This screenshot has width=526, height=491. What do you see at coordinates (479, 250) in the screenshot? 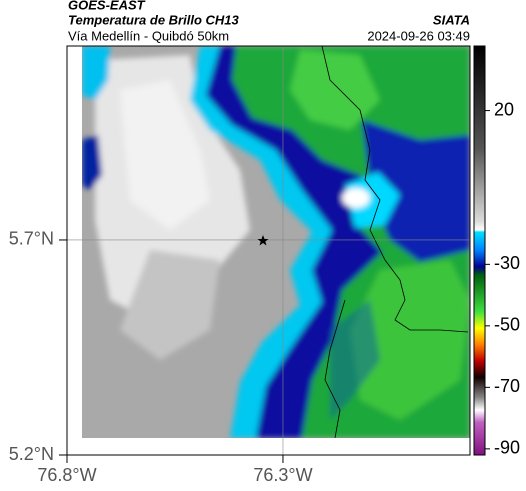
I see `colorbar` at bounding box center [479, 250].